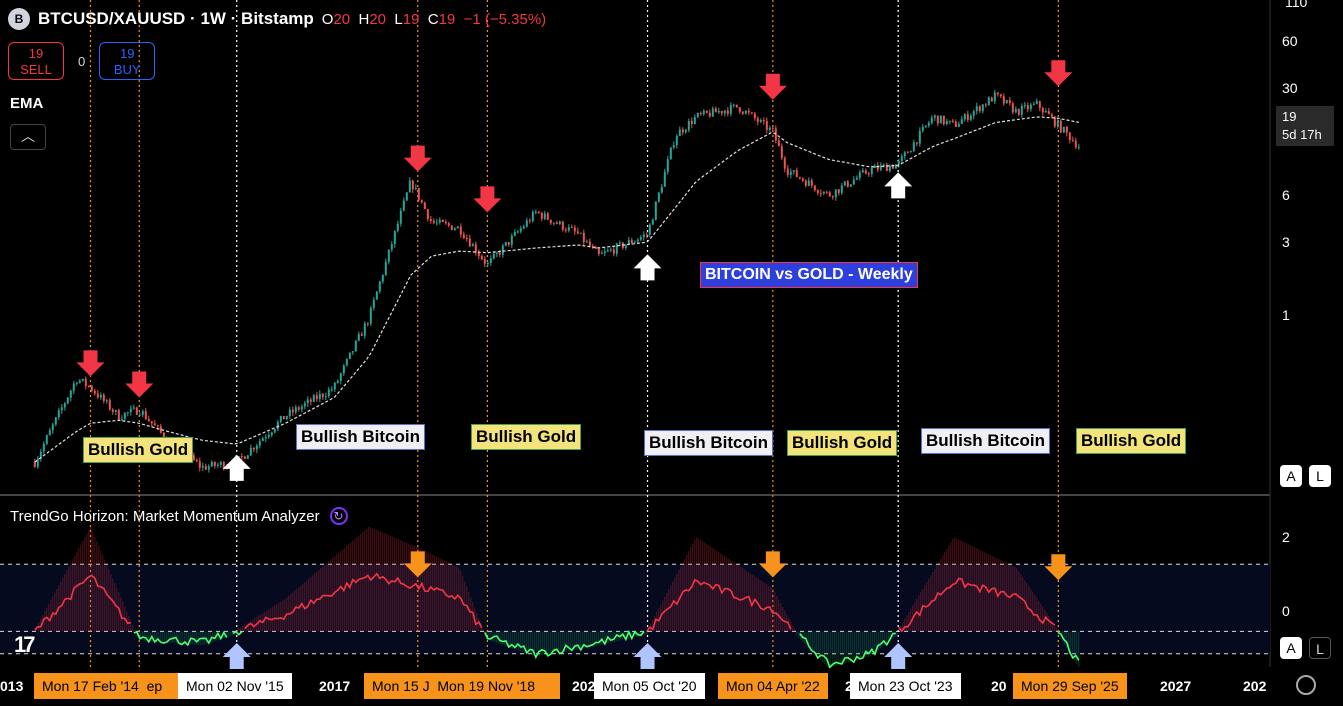  Describe the element at coordinates (1320, 476) in the screenshot. I see `log-scale-button: L` at that location.